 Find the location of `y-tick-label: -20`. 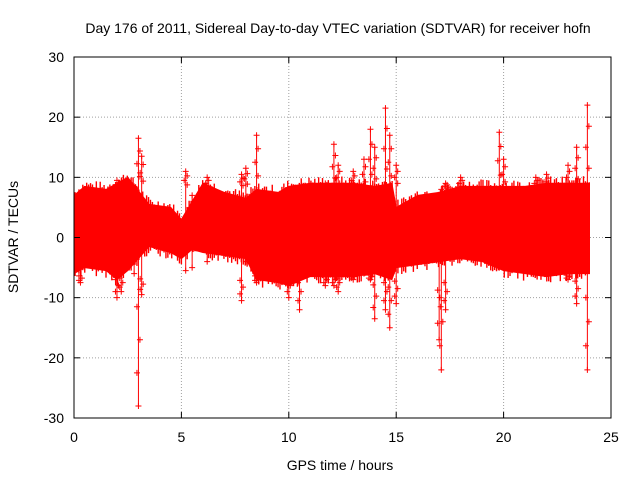

y-tick-label: -20 is located at coordinates (54, 358).